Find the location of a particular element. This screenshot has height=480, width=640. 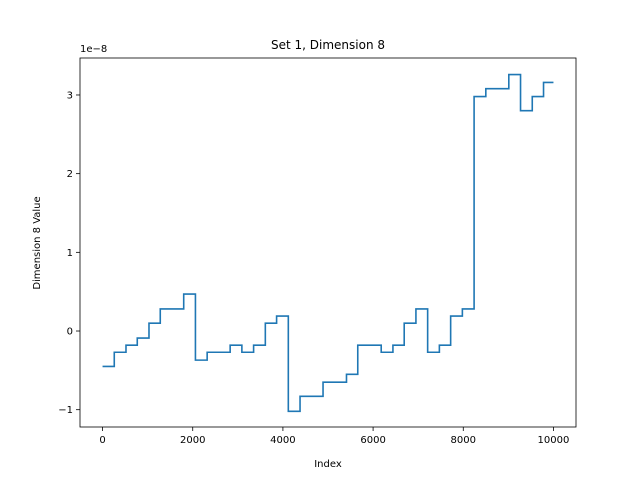

chart-title: Set 1, Dimension 8 is located at coordinates (328, 45).